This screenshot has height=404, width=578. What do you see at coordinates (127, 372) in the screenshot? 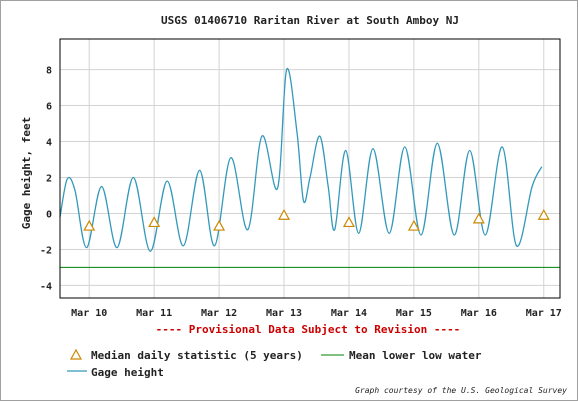
I see `gage-legend-label: Gage height` at bounding box center [127, 372].